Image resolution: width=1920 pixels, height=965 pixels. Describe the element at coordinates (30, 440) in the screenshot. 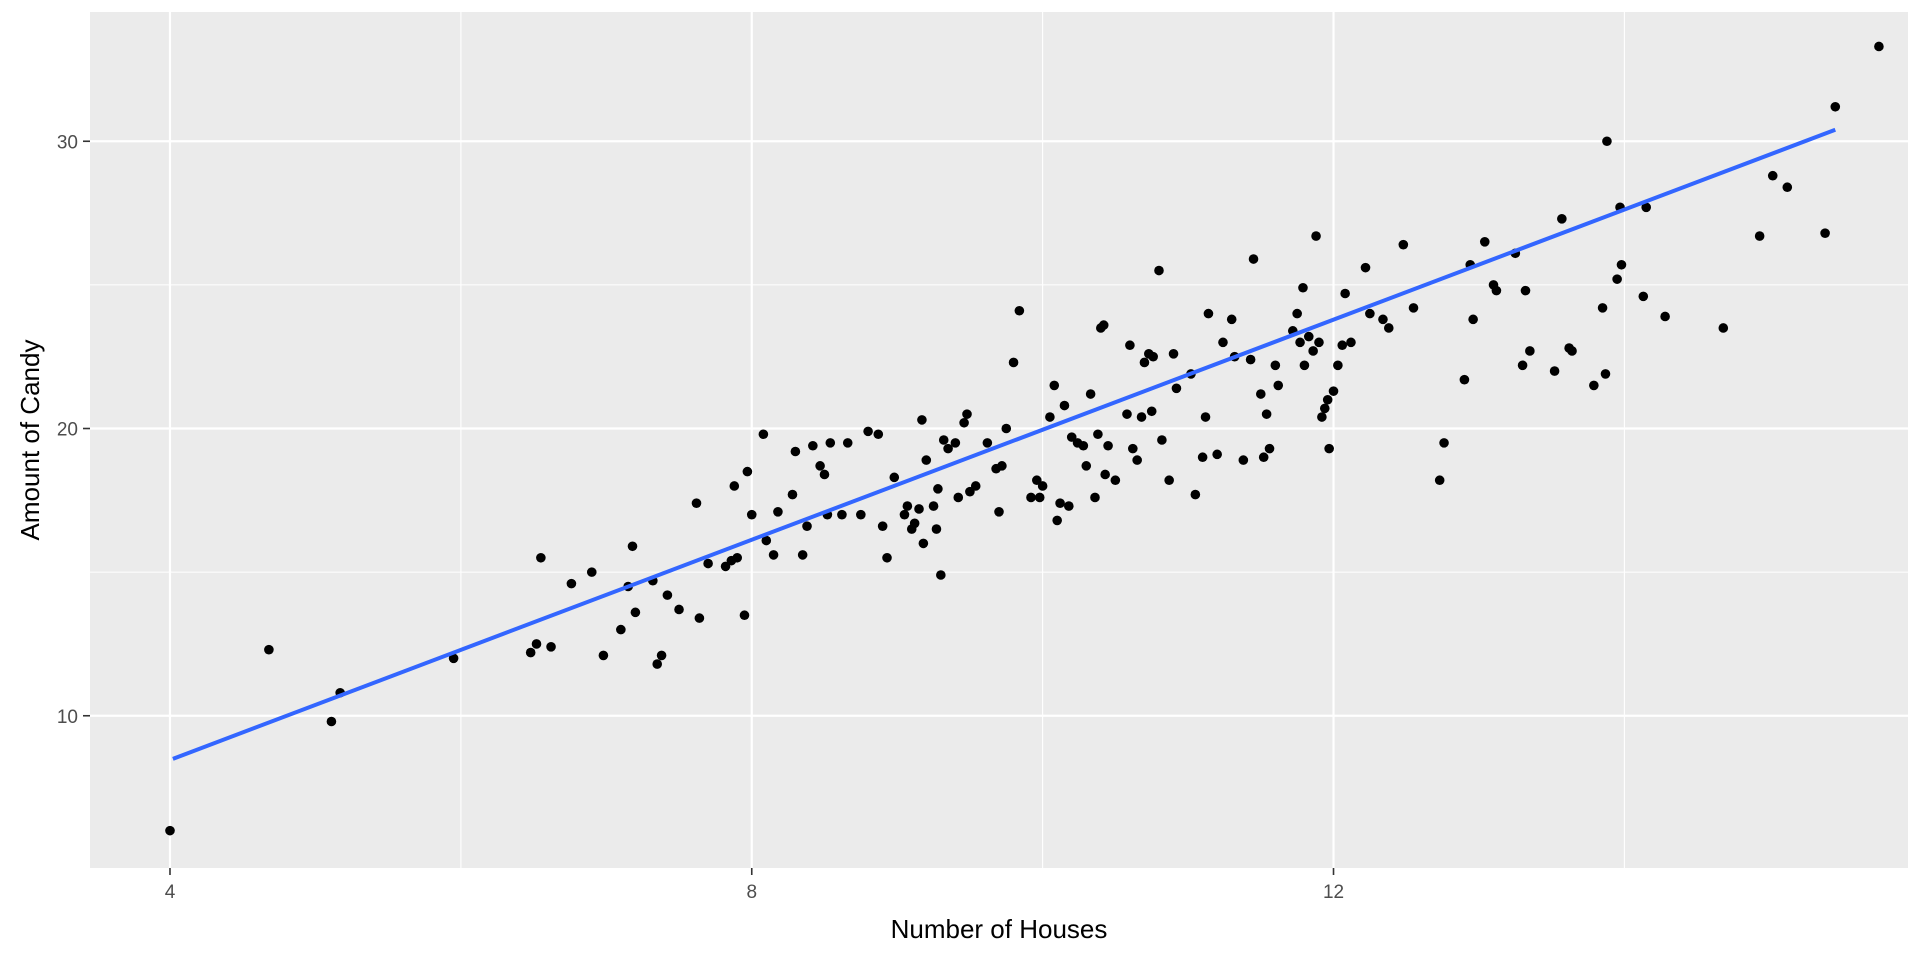

I see `y-axis-title: Amount of Candy` at that location.